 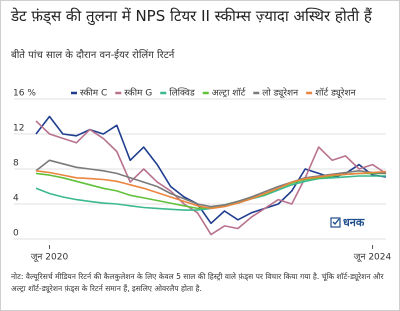 I want to click on y-tick-label: 0, so click(x=16, y=234).